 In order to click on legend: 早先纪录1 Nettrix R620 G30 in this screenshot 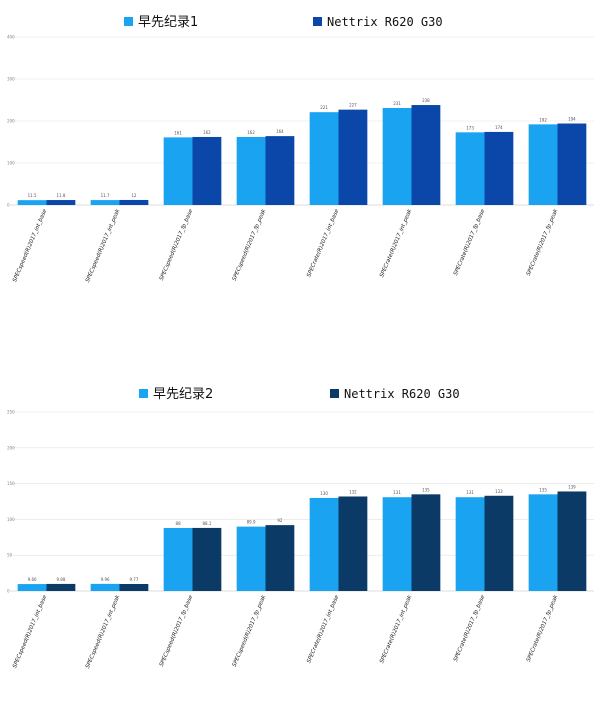, I will do `click(283, 22)`.